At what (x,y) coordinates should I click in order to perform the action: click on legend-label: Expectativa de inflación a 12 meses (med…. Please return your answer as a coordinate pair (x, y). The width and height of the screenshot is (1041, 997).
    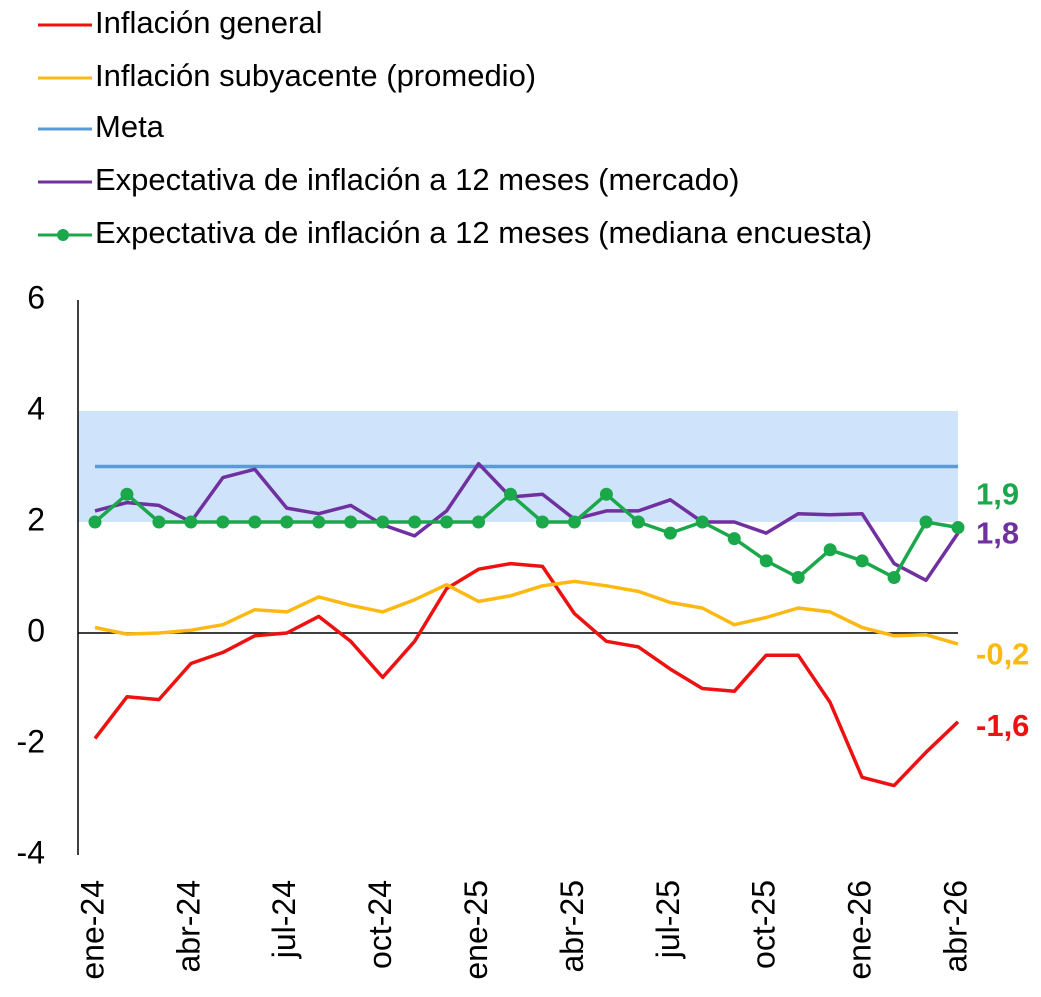
    Looking at the image, I should click on (483, 232).